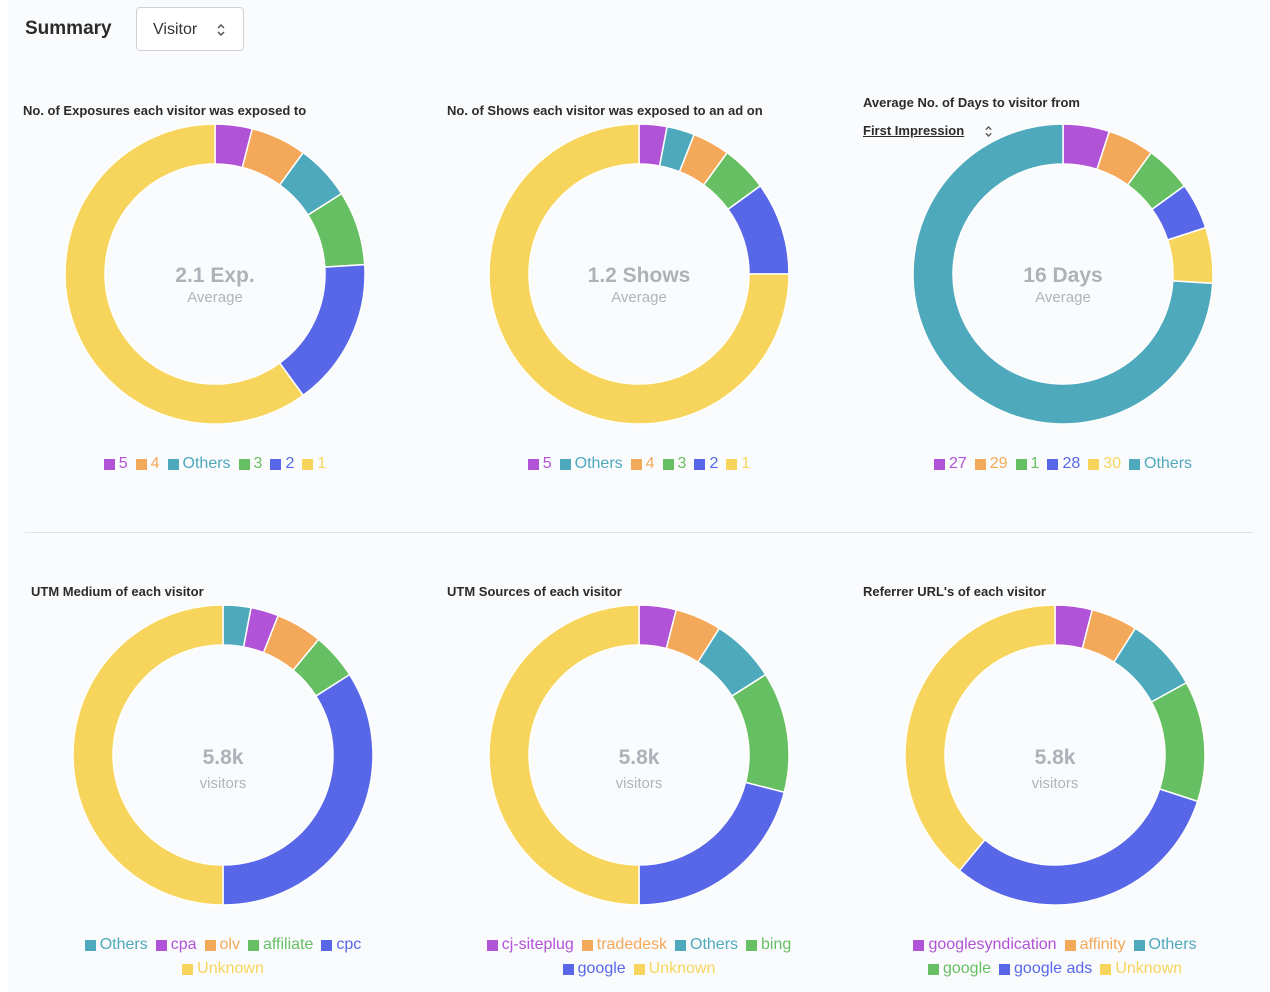 The width and height of the screenshot is (1270, 992). What do you see at coordinates (222, 945) in the screenshot?
I see `legend-item-olv: olv` at bounding box center [222, 945].